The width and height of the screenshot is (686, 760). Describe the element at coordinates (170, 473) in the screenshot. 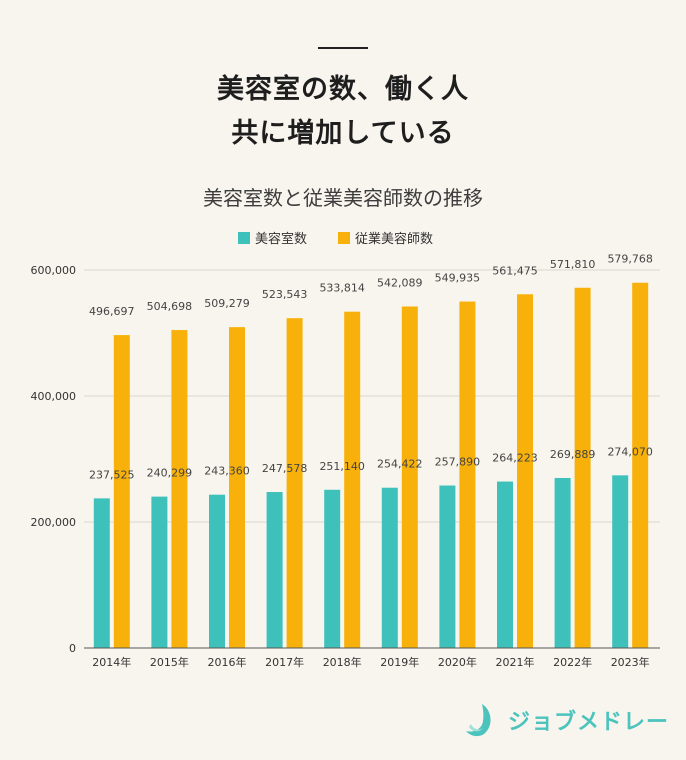

I see `data-label-salons-1: 240,299` at that location.